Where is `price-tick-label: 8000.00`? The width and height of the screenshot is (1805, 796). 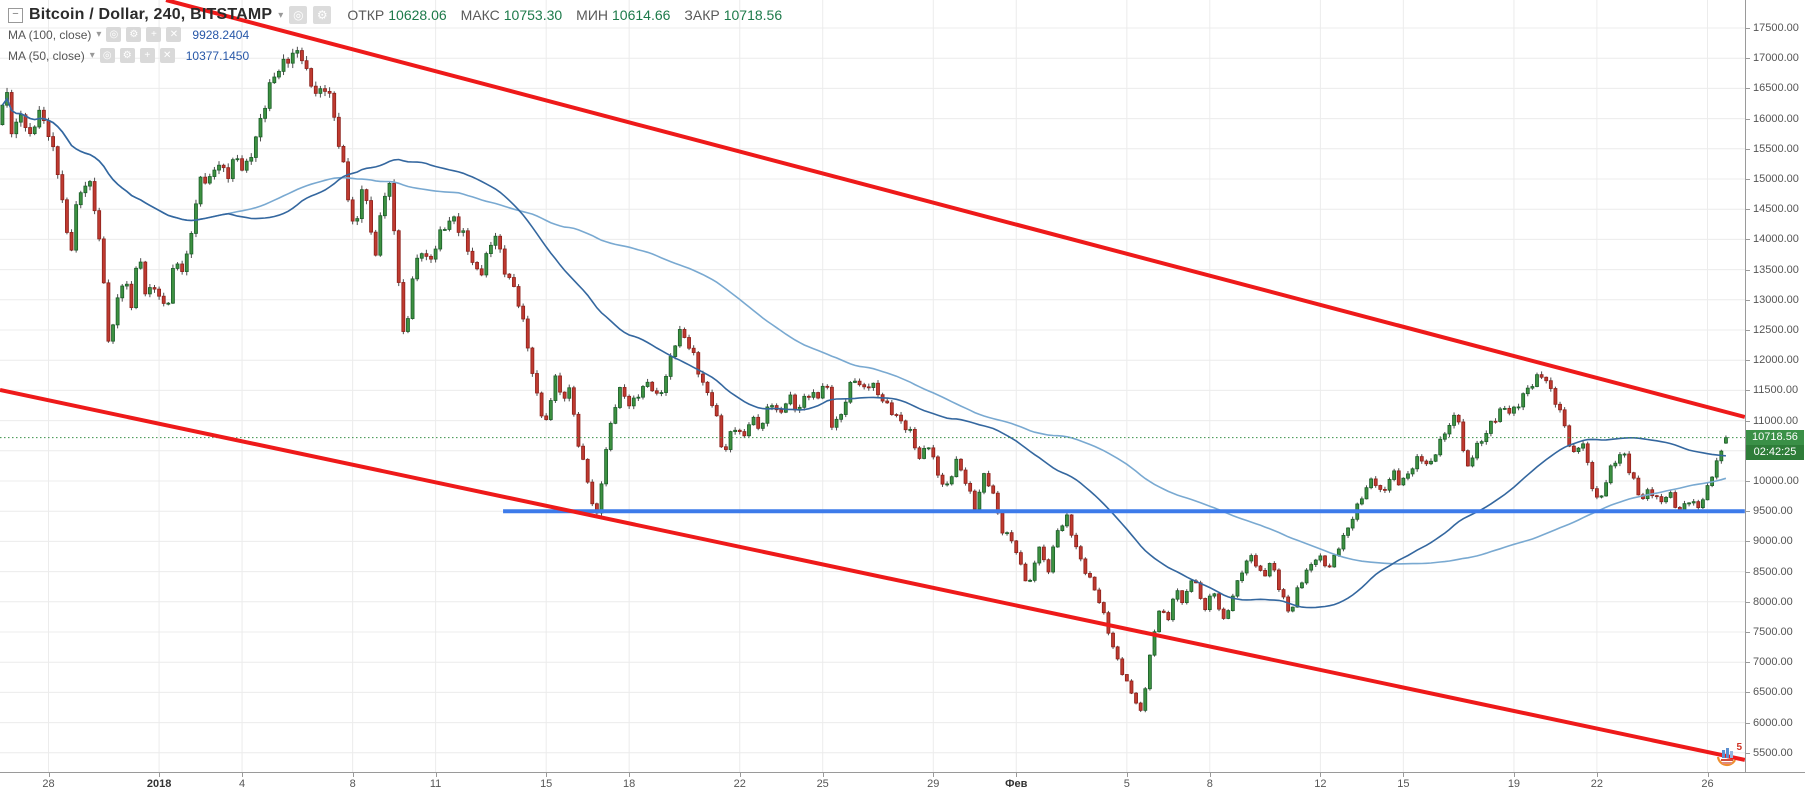 price-tick-label: 8000.00 is located at coordinates (1773, 601).